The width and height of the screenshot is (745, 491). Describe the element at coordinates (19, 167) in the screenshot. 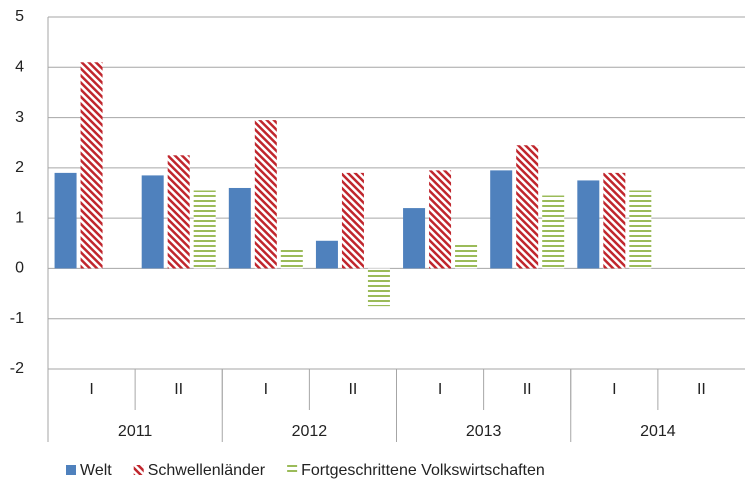

I see `y-tick-label: 2` at that location.